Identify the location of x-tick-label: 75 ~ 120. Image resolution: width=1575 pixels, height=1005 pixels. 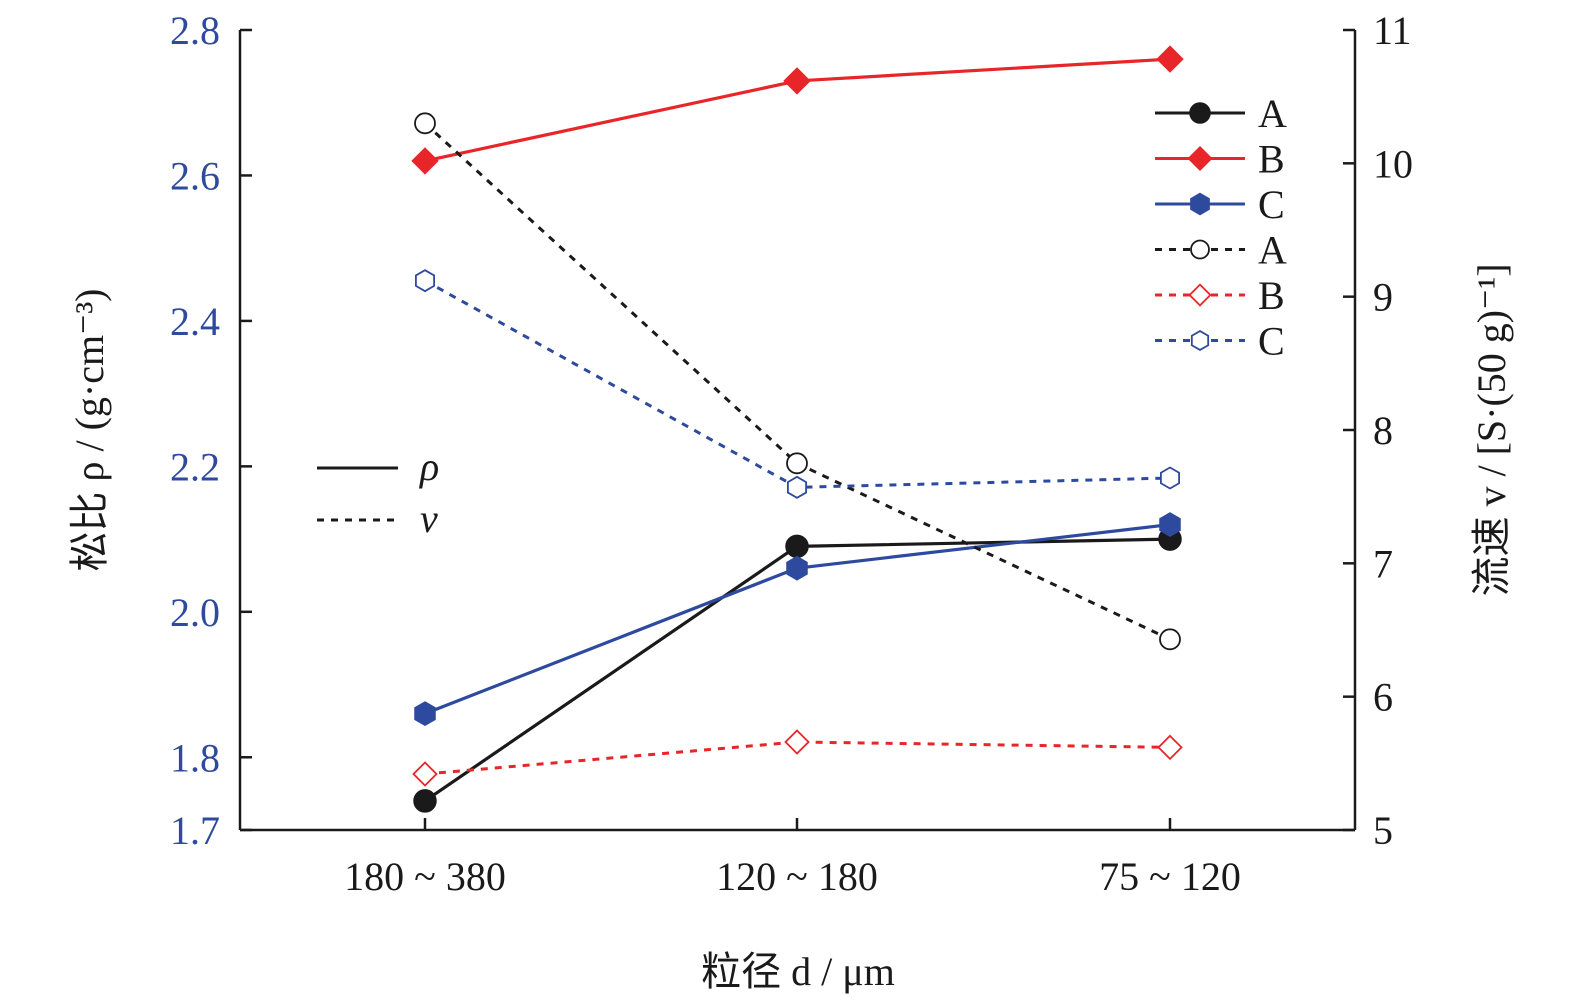
(1170, 876).